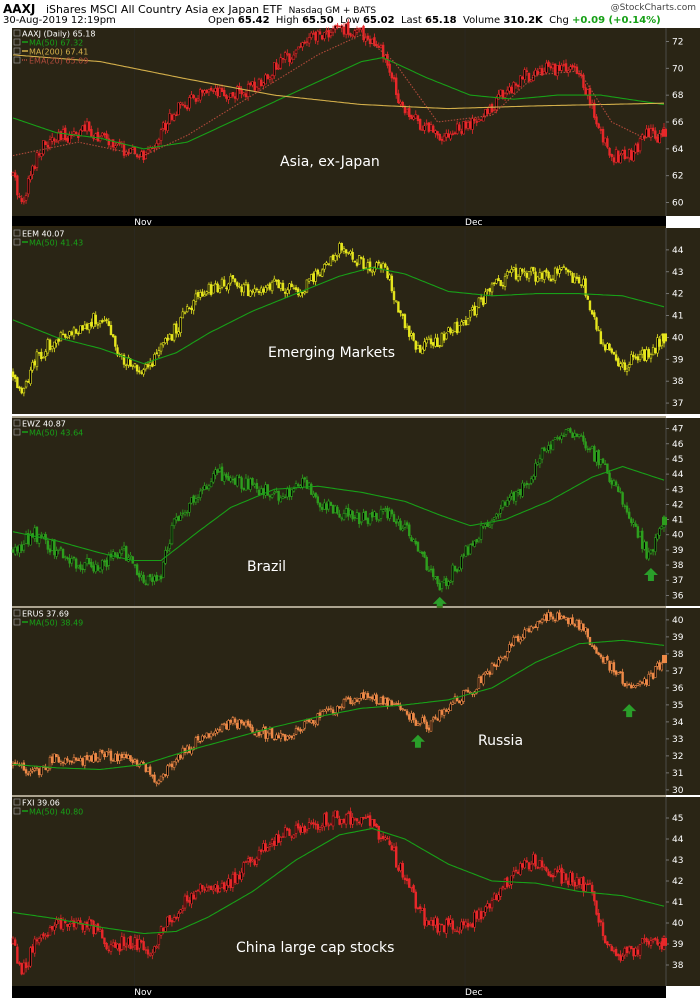 The image size is (700, 1000). Describe the element at coordinates (678, 445) in the screenshot. I see `ewz-ytick-label: 46` at that location.